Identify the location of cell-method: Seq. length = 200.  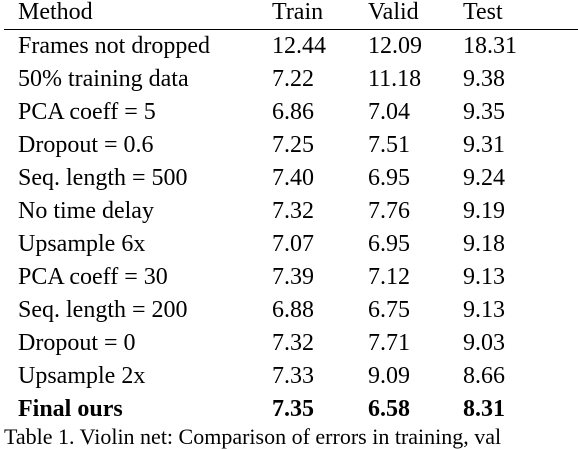
(103, 310).